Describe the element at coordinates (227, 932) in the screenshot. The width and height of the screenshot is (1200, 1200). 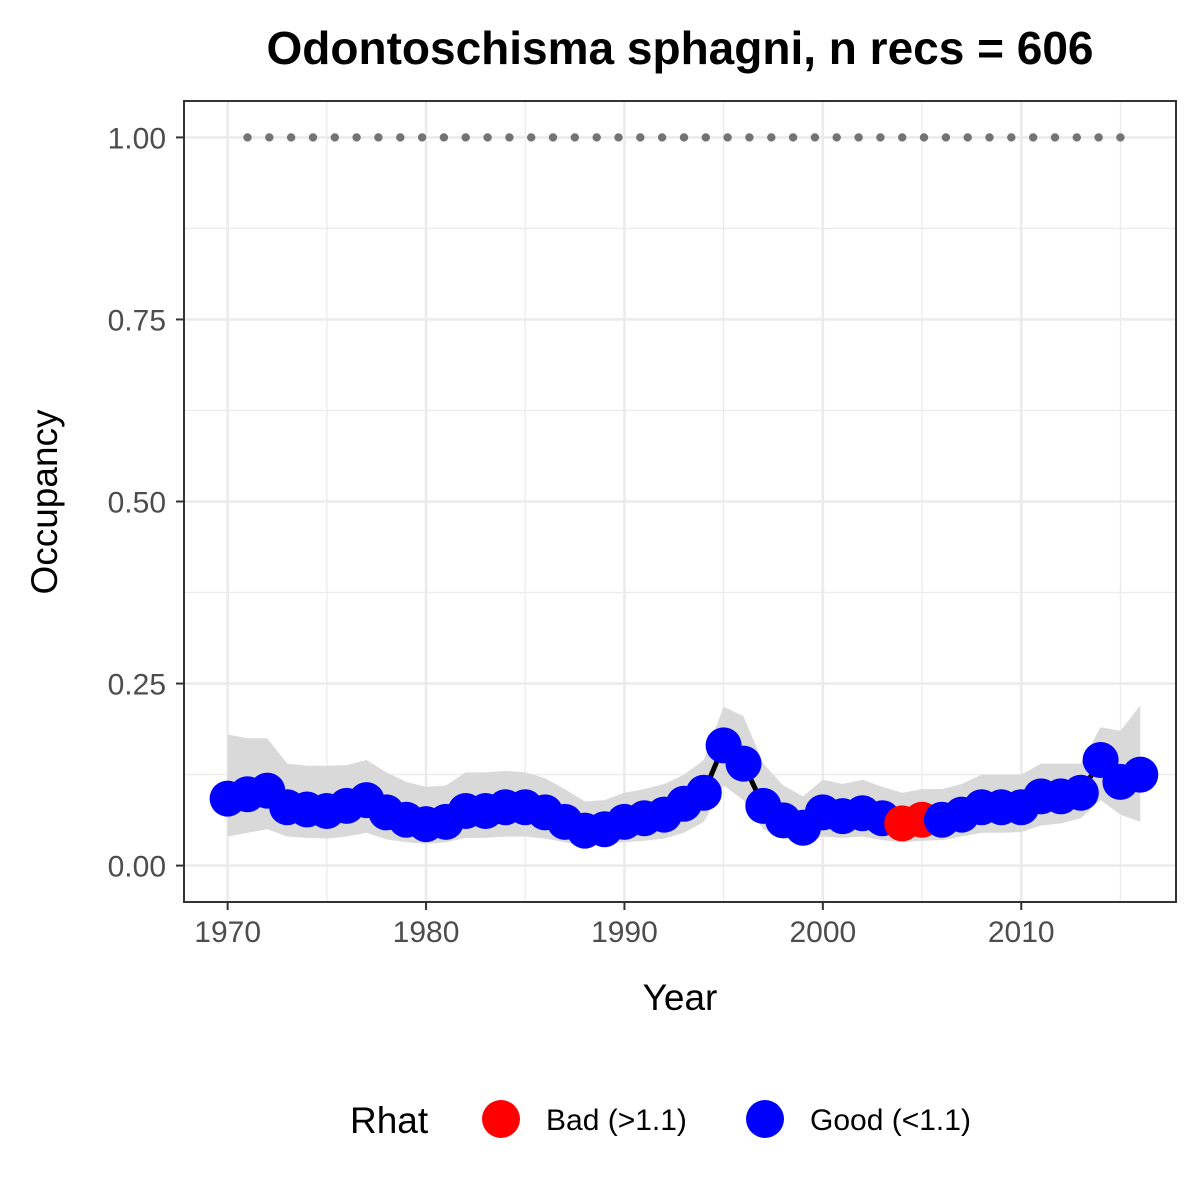
I see `x-tick-label: 1970` at that location.